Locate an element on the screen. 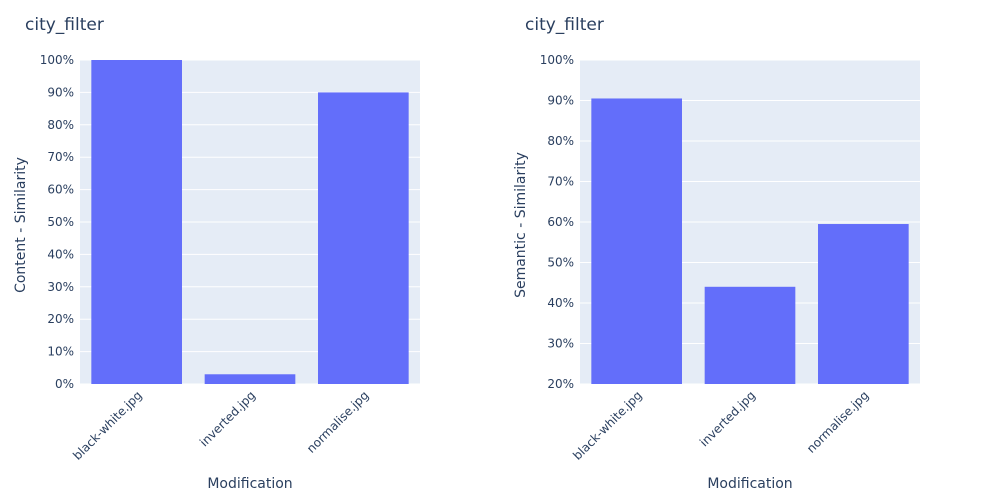  y-tick-label: 0% is located at coordinates (64, 384).